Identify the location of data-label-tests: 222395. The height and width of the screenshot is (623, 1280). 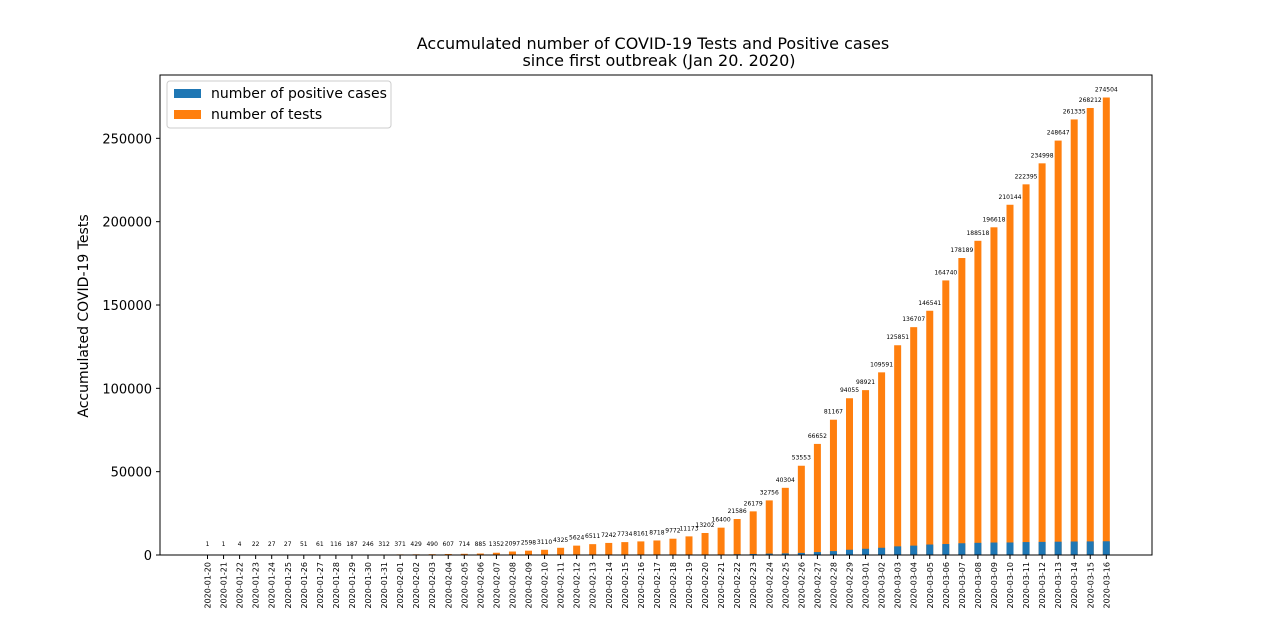
(1026, 176).